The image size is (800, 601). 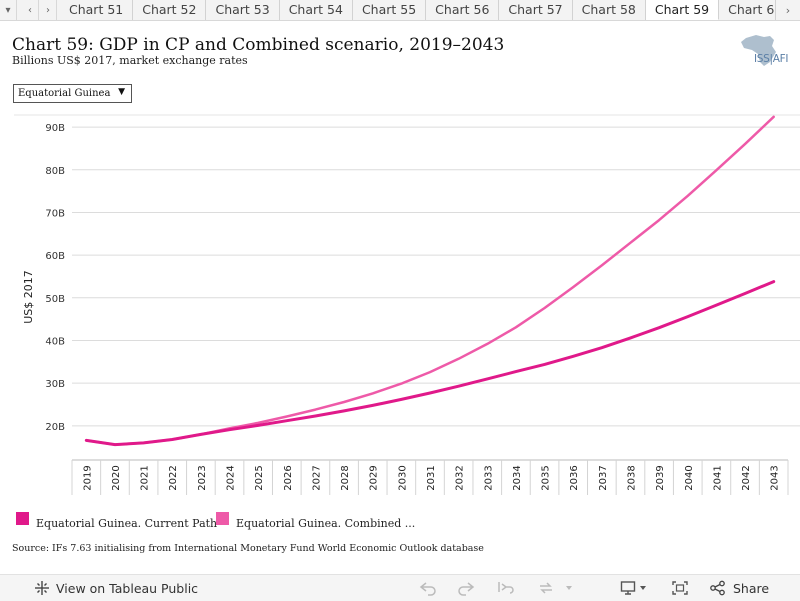 I want to click on tab-chart-51: Chart 51, so click(x=97, y=10).